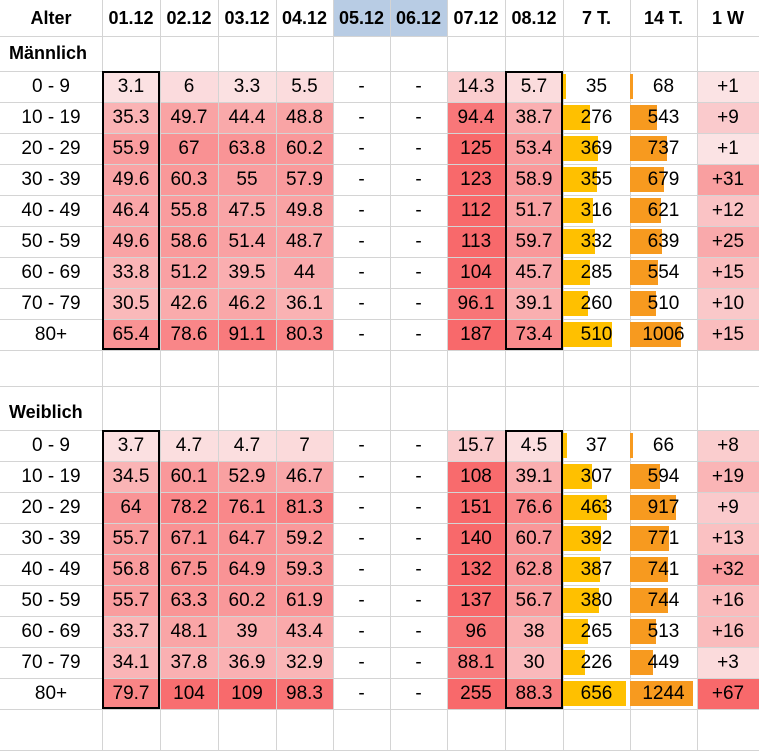 The height and width of the screenshot is (751, 759). I want to click on day-value-cell: 137, so click(476, 600).